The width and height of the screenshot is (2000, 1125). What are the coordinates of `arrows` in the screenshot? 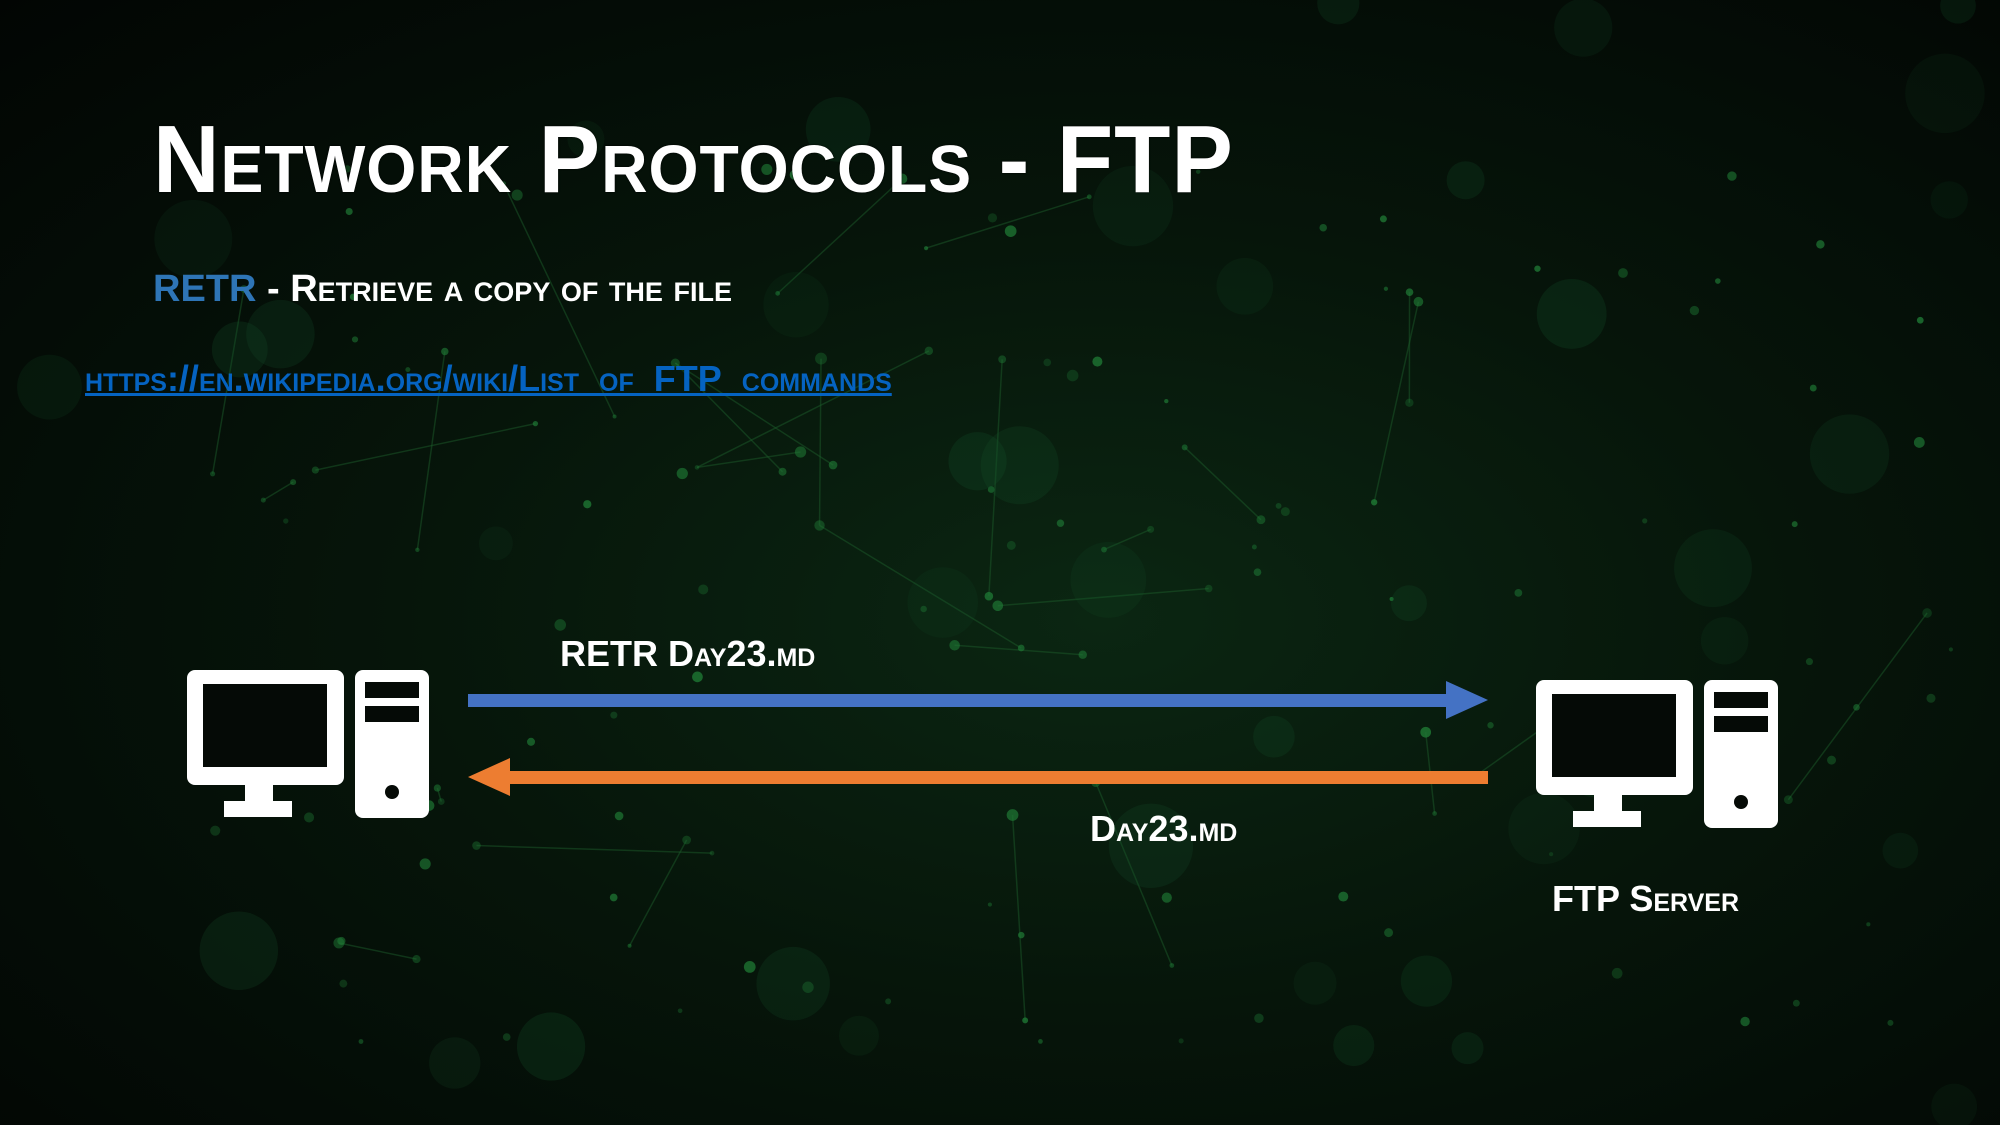 It's located at (978, 738).